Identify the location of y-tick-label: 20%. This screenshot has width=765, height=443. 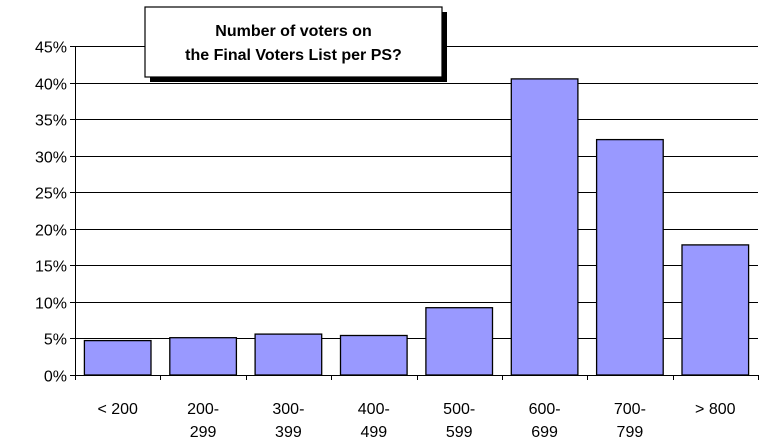
(51, 231).